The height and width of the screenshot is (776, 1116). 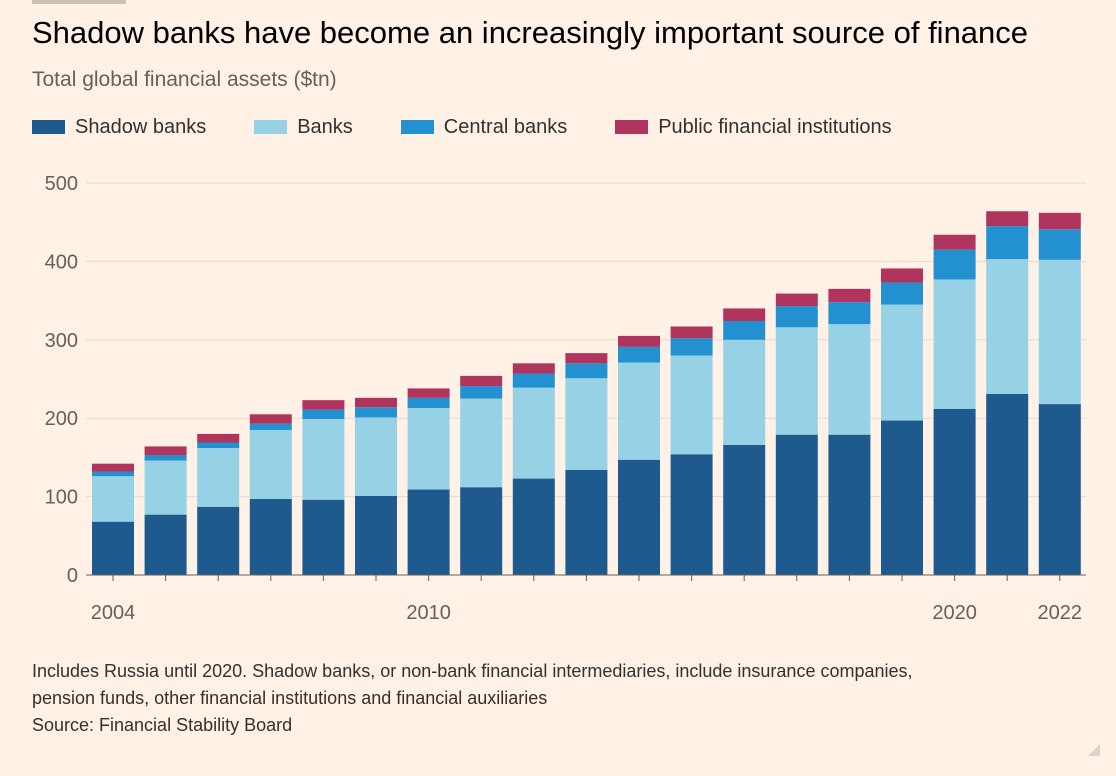 What do you see at coordinates (428, 403) in the screenshot?
I see `bar-central-banks-2010` at bounding box center [428, 403].